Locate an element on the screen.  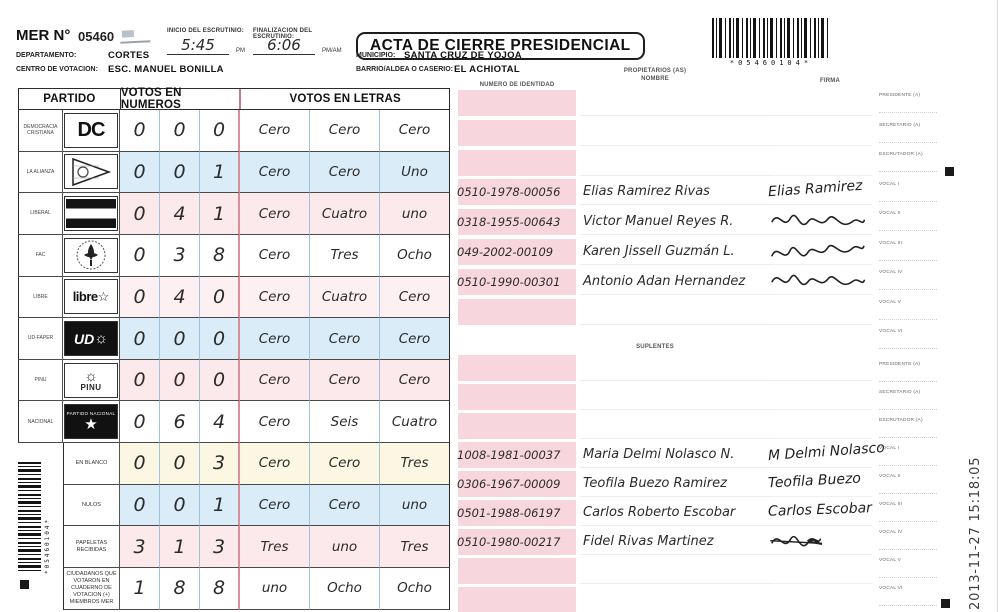
role-label-text: VOCAL III is located at coordinates (891, 243).